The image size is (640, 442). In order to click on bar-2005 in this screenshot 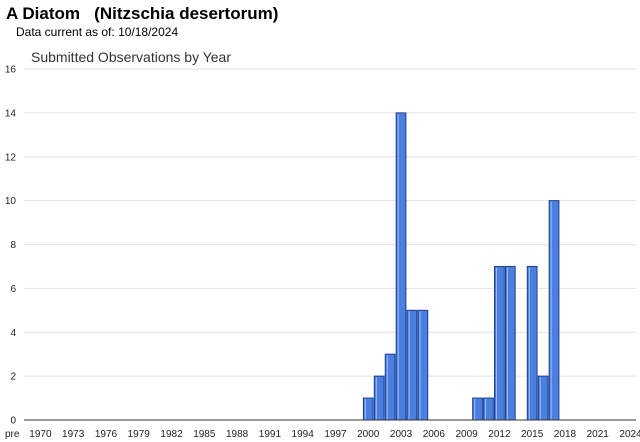, I will do `click(423, 365)`.